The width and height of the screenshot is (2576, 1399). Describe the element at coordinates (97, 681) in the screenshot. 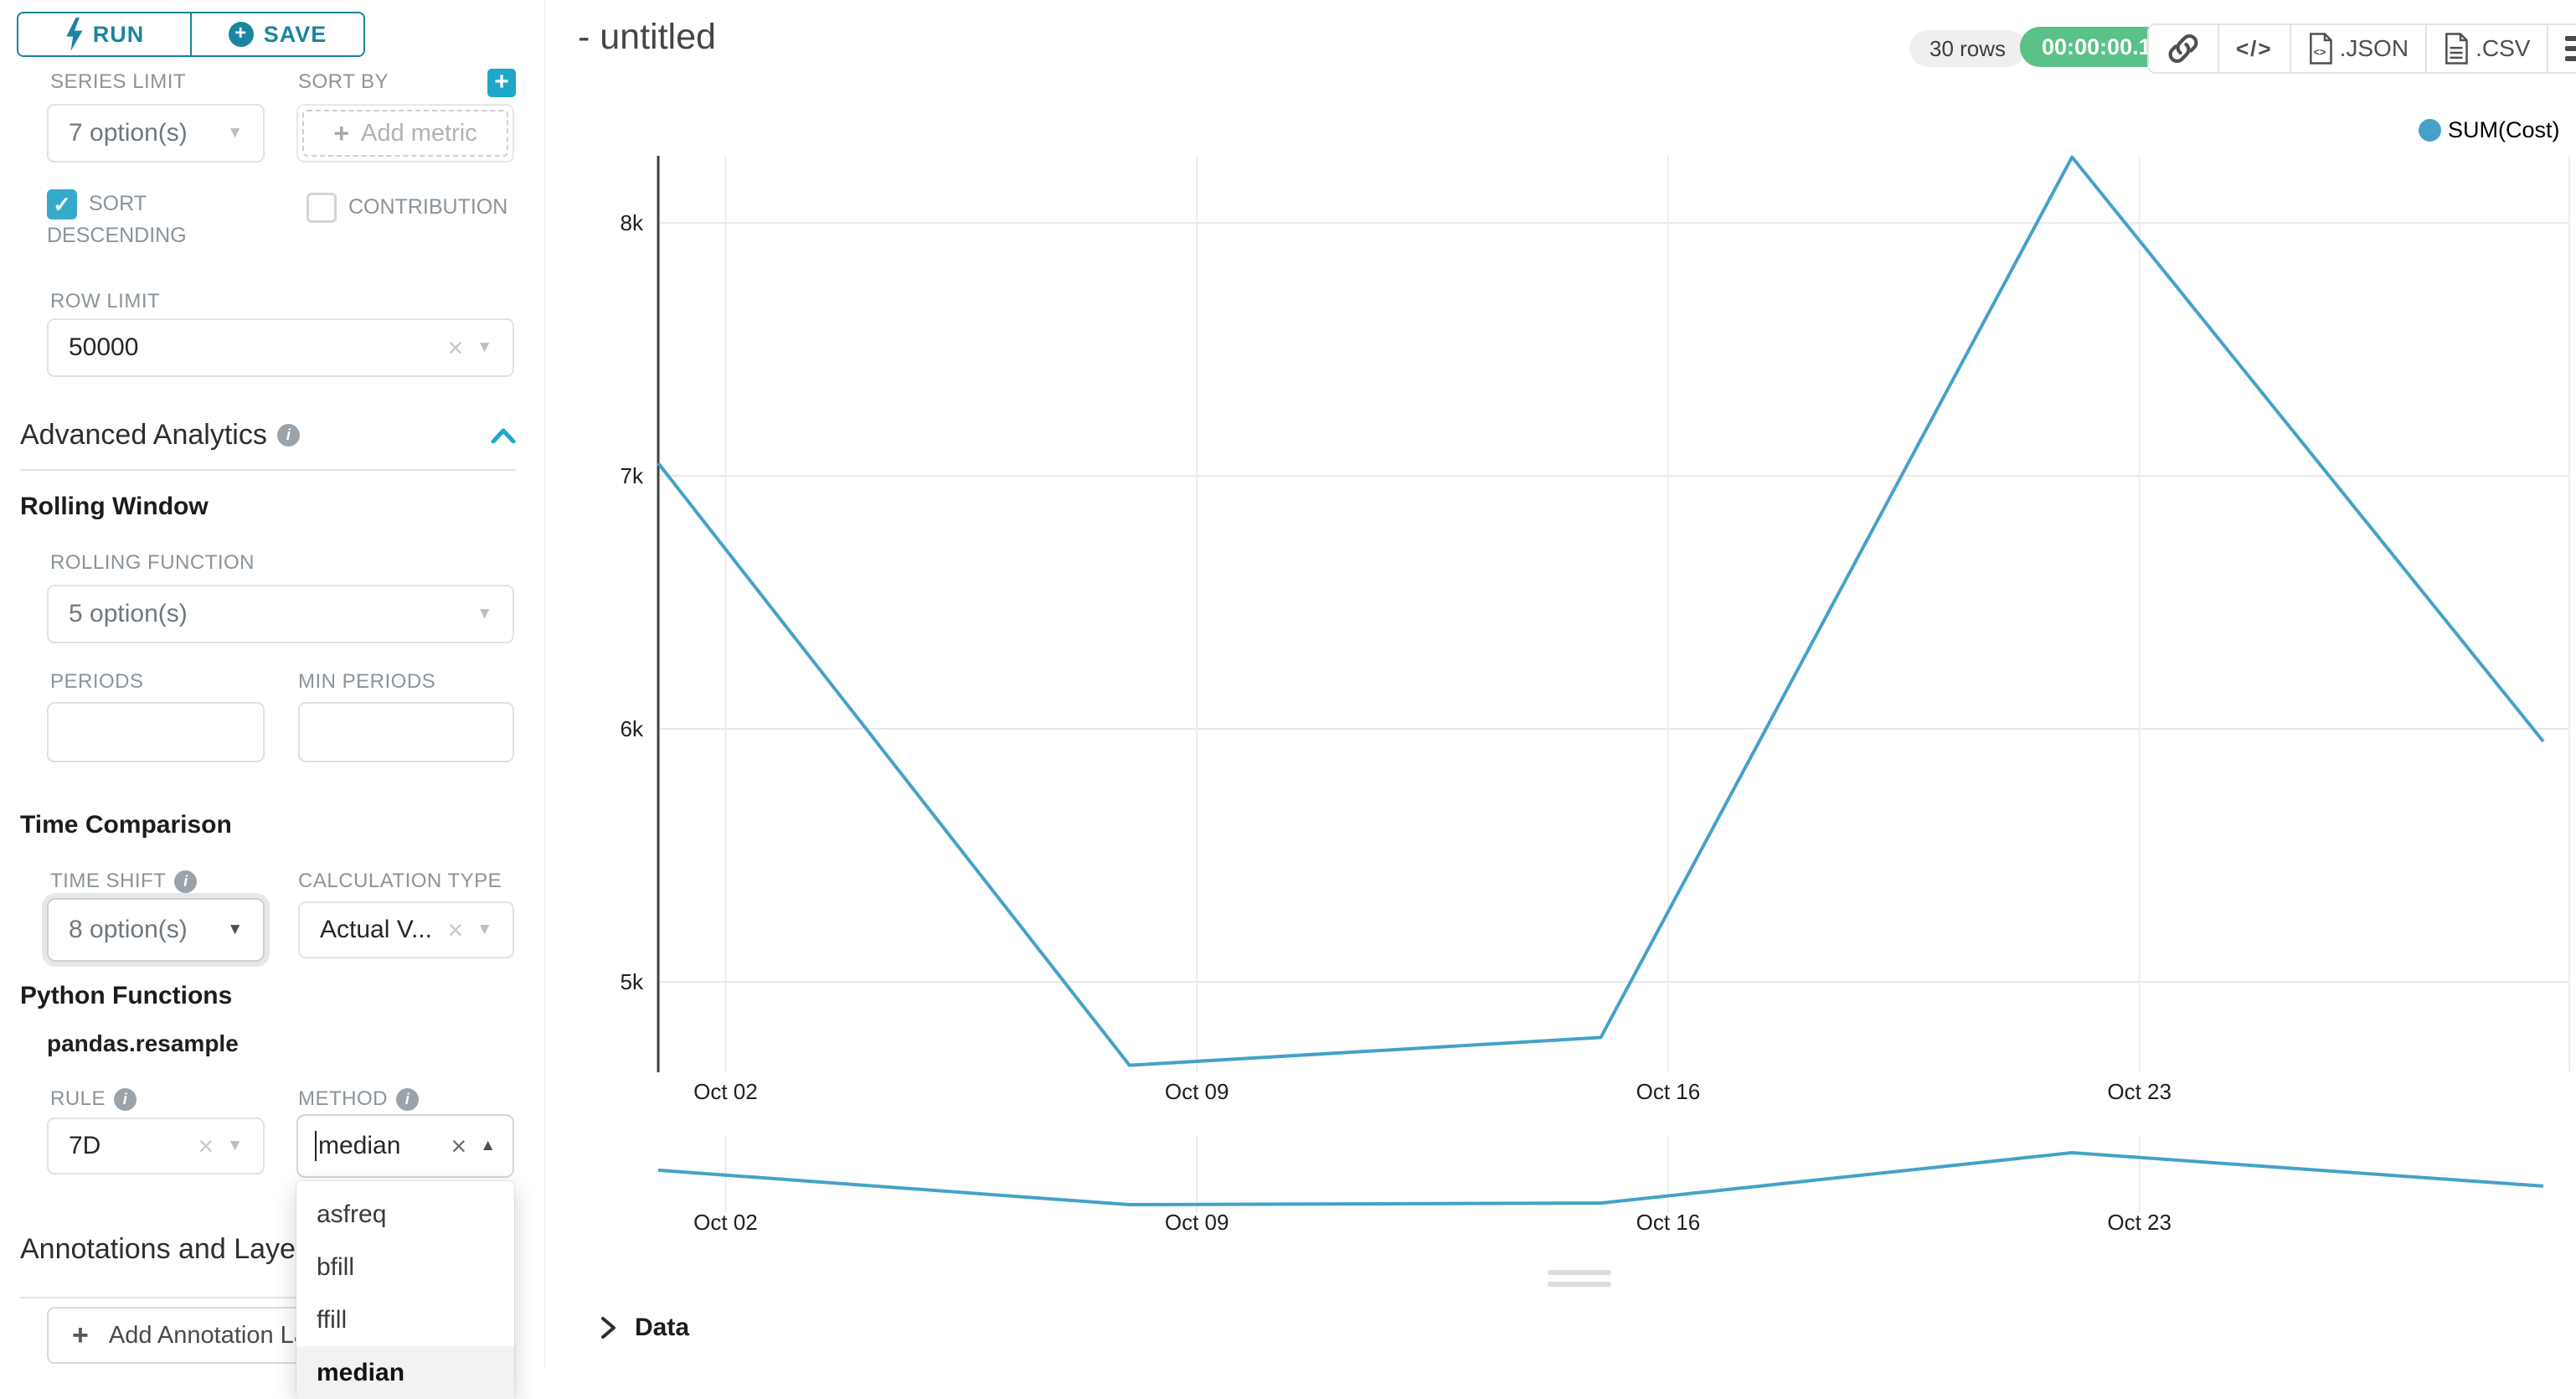

I see `periods-label: PERIODS` at that location.